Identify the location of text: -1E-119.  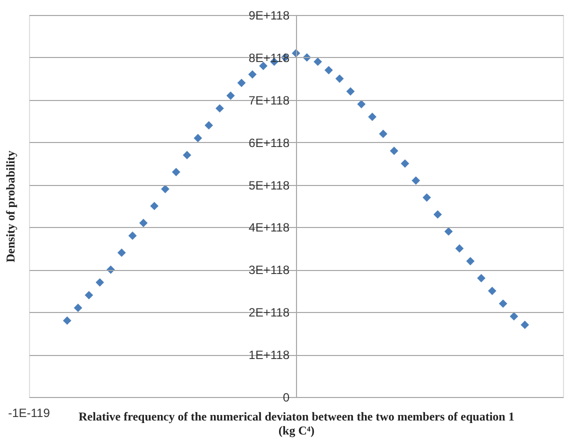
(29, 413).